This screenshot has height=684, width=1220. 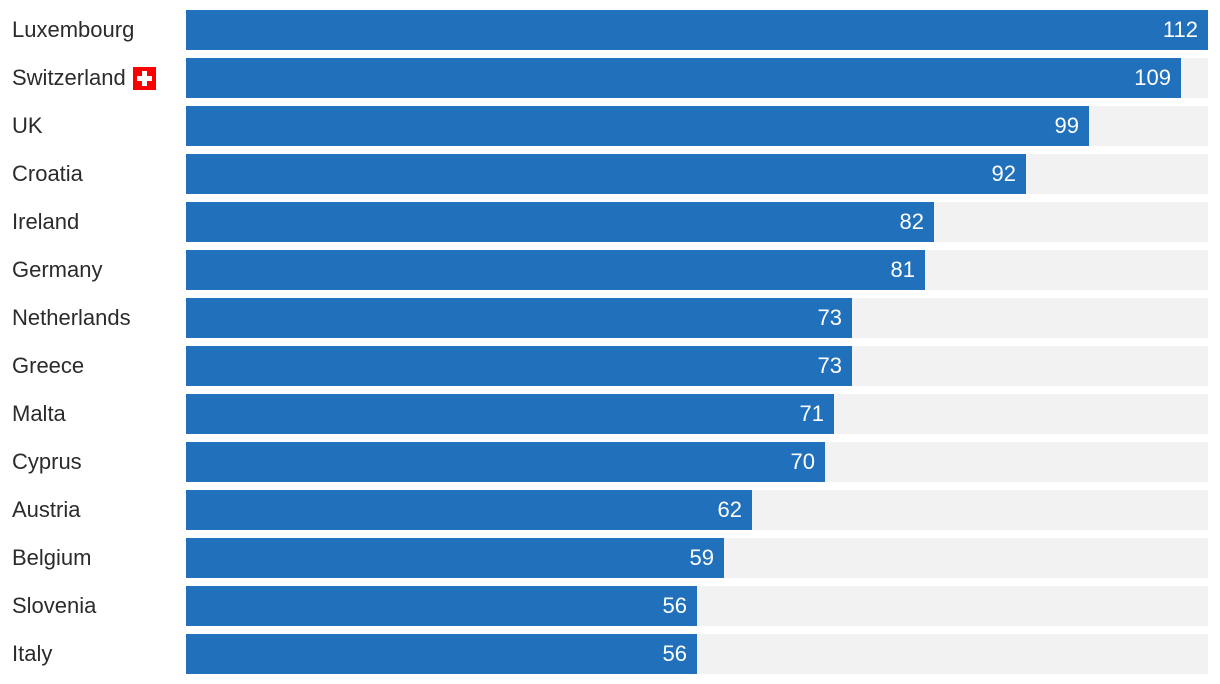 I want to click on category-label-text: Ireland, so click(x=46, y=221).